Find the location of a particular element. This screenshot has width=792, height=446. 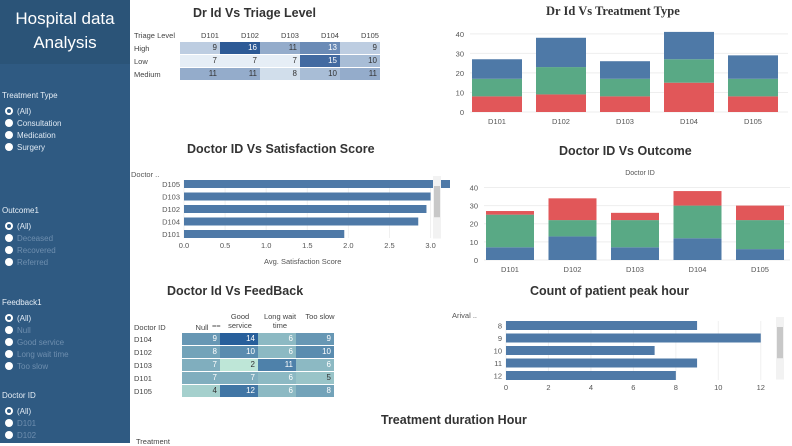

x-tick-label: 12 is located at coordinates (761, 387).